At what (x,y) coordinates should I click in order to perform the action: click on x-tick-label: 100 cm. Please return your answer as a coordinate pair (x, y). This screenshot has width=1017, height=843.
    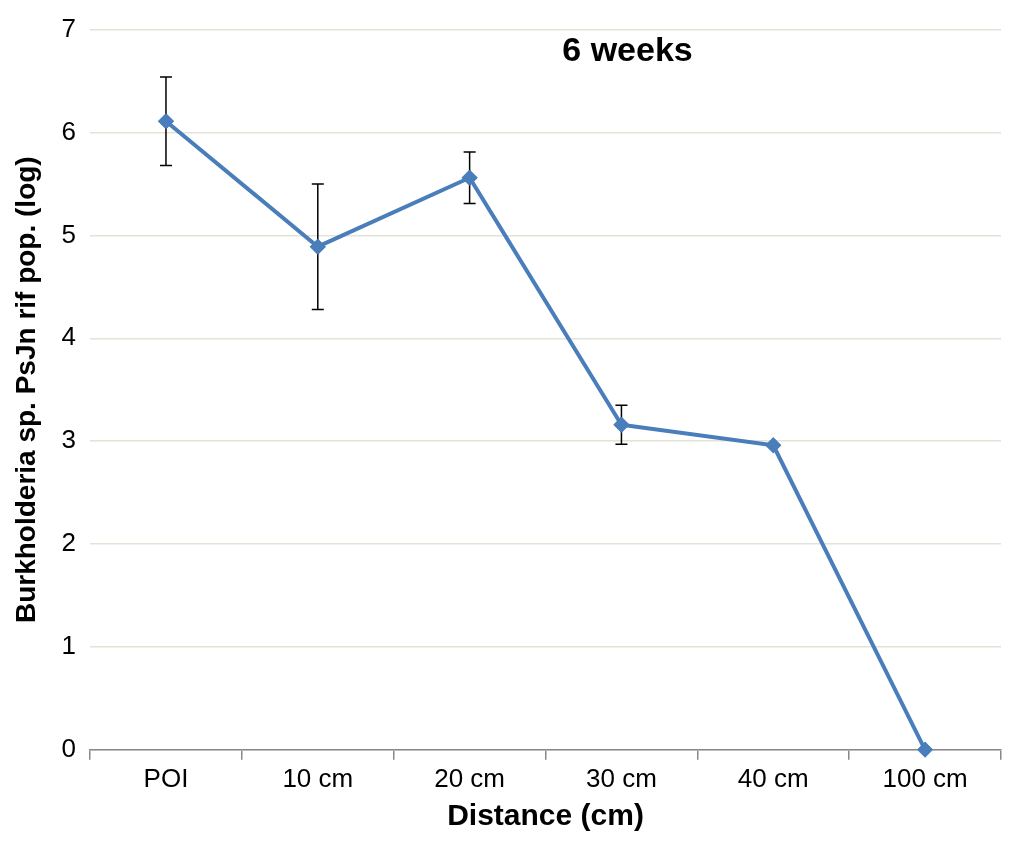
    Looking at the image, I should click on (925, 777).